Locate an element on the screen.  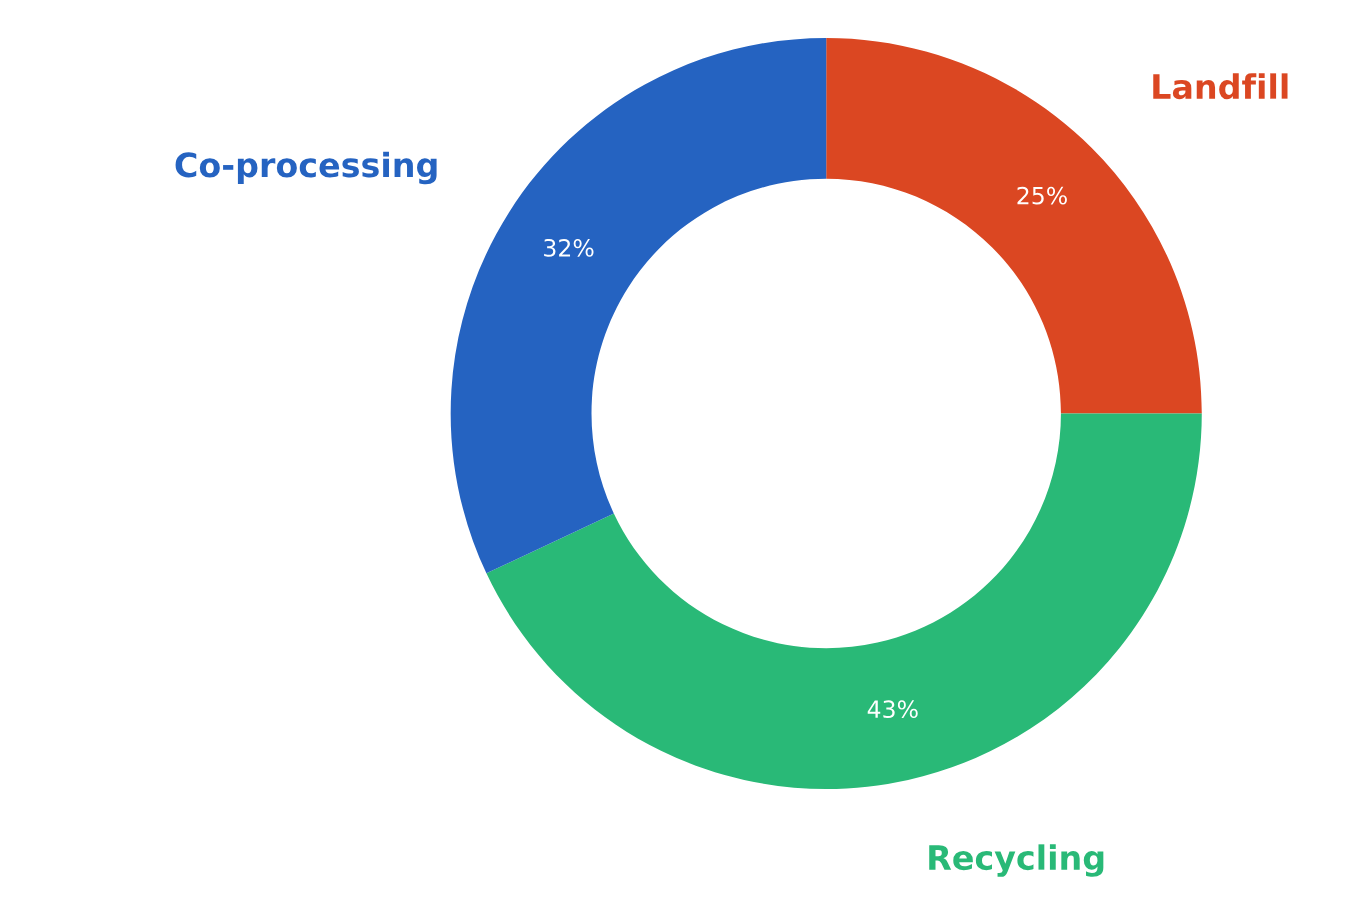
data-label: 43% is located at coordinates (892, 709).